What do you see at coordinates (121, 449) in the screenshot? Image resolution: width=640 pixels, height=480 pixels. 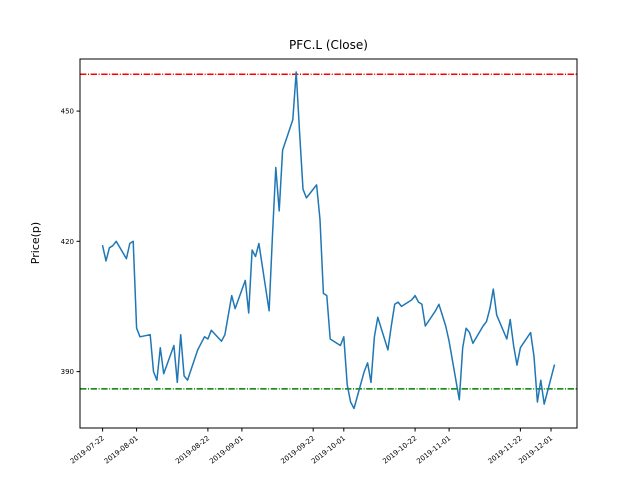 I see `x-tick-label: 2019-08-01` at bounding box center [121, 449].